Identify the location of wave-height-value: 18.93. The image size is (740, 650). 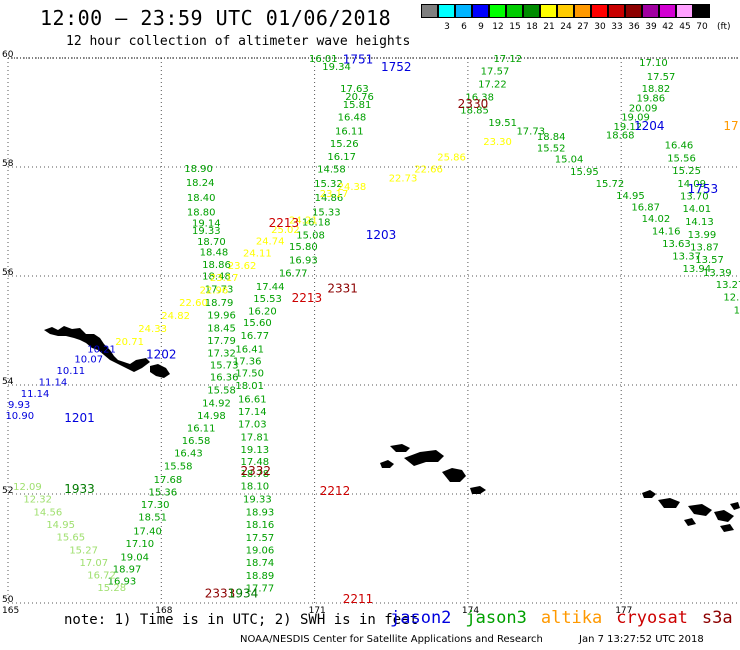
(260, 512).